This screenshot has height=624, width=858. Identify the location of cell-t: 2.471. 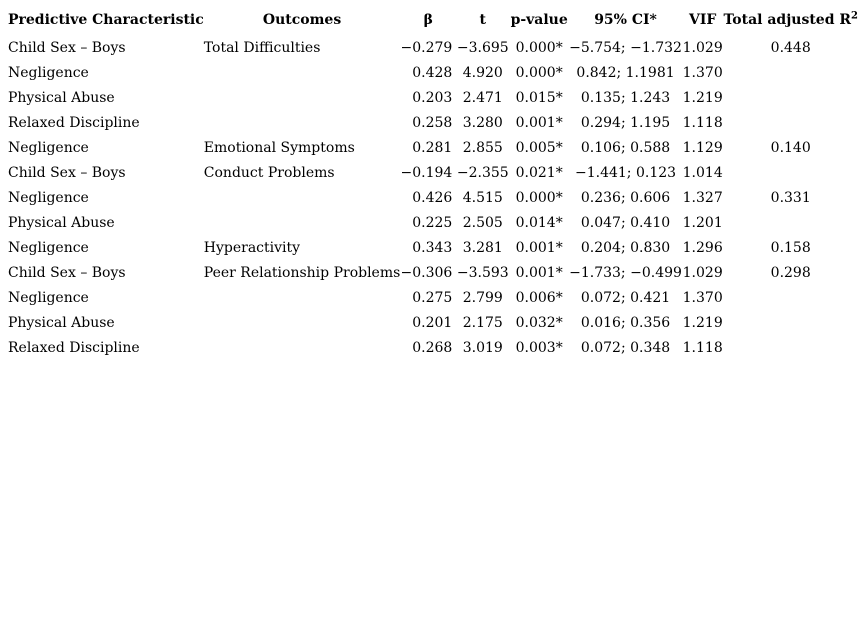
(482, 97).